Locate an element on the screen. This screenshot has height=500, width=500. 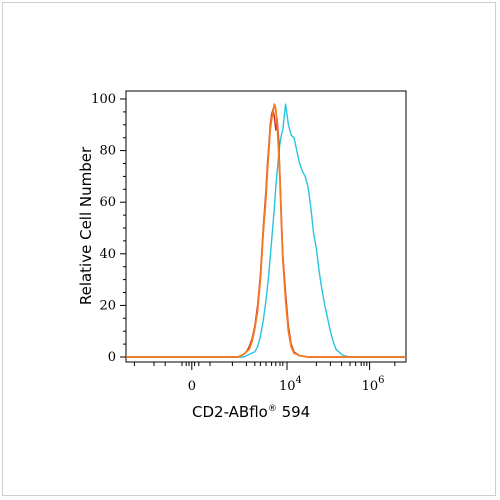
y-tick-label: 40 is located at coordinates (107, 254).